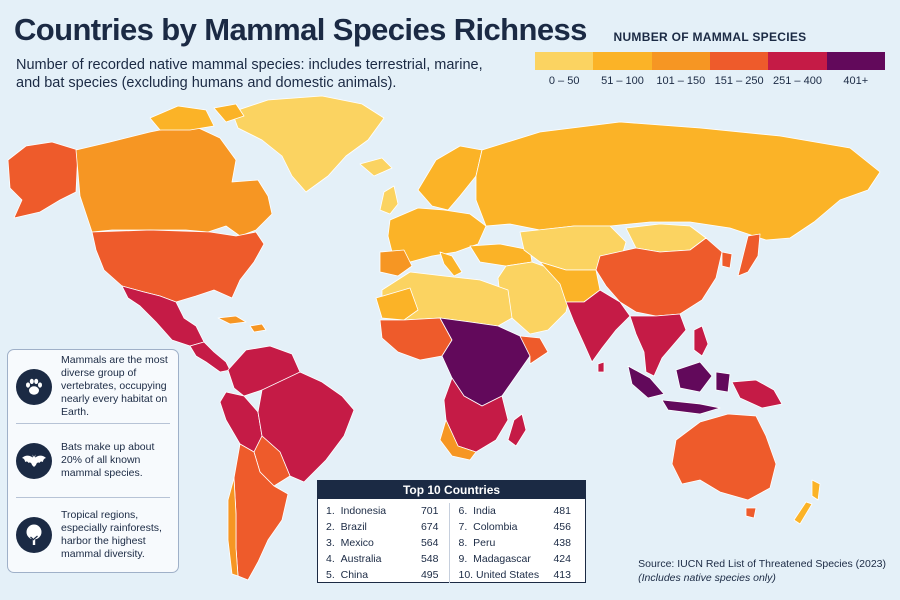 This screenshot has height=600, width=900. Describe the element at coordinates (210, 357) in the screenshot. I see `region-central-america` at that location.